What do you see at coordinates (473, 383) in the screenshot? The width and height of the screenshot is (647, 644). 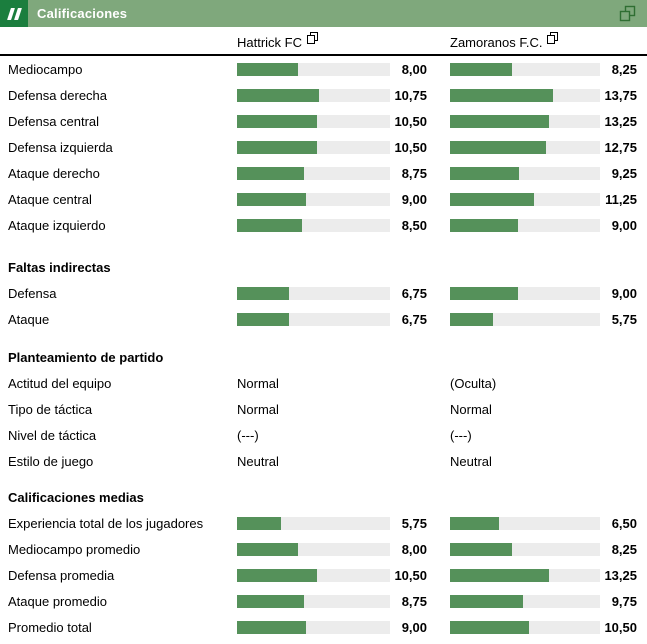 I see `setting-value-away: (Oculta)` at bounding box center [473, 383].